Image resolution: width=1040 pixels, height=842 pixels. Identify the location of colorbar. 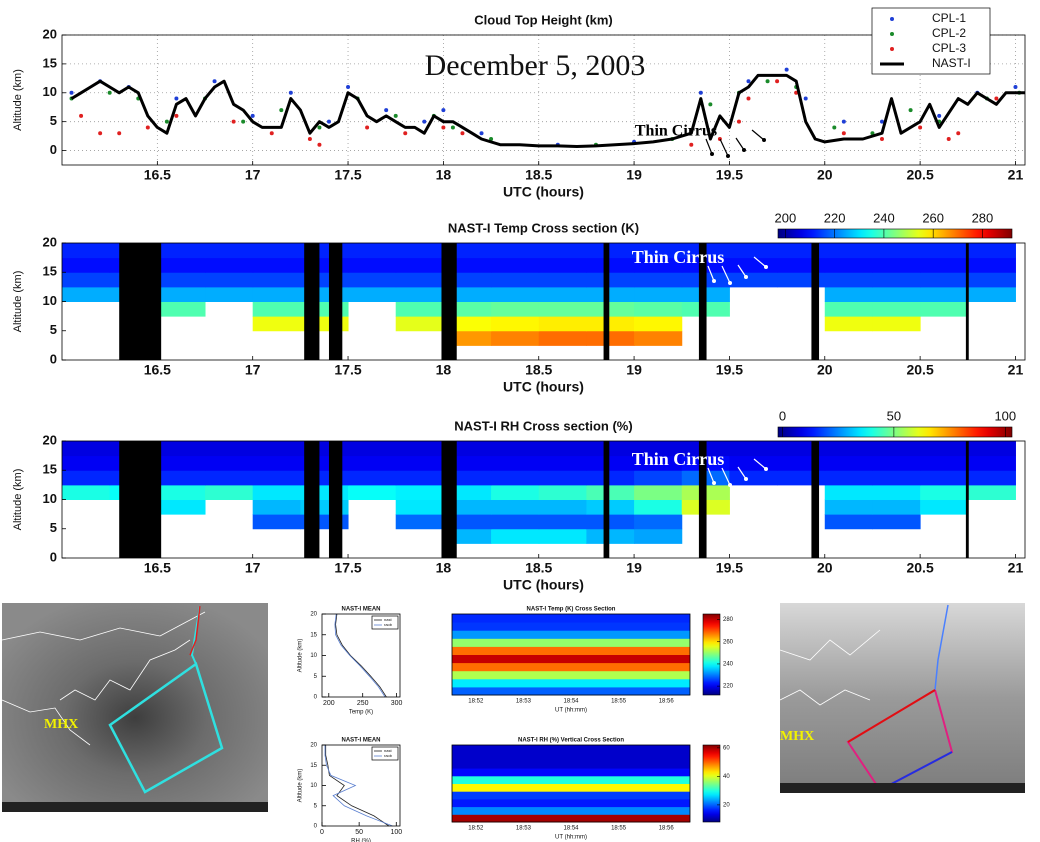
(711, 654).